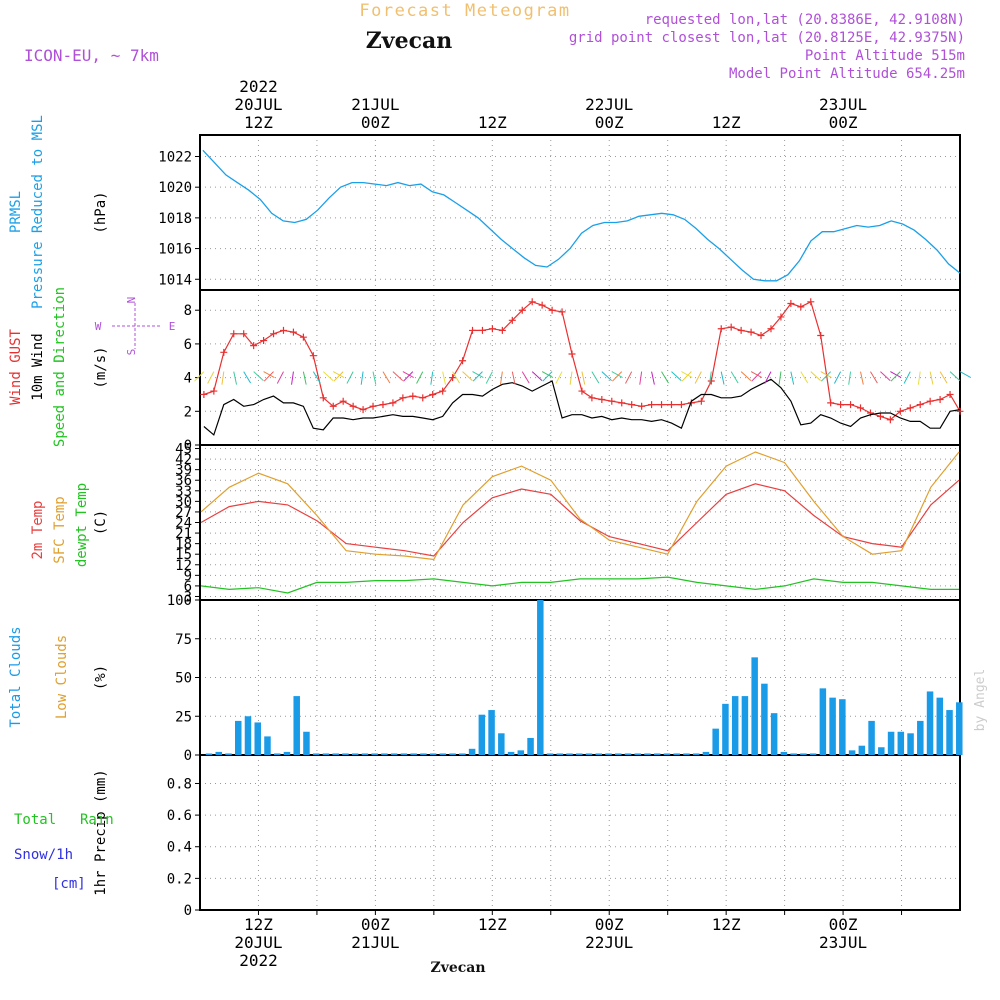 This screenshot has height=1000, width=1000. Describe the element at coordinates (43, 855) in the screenshot. I see `precip-snow-label: Snow/1h` at that location.